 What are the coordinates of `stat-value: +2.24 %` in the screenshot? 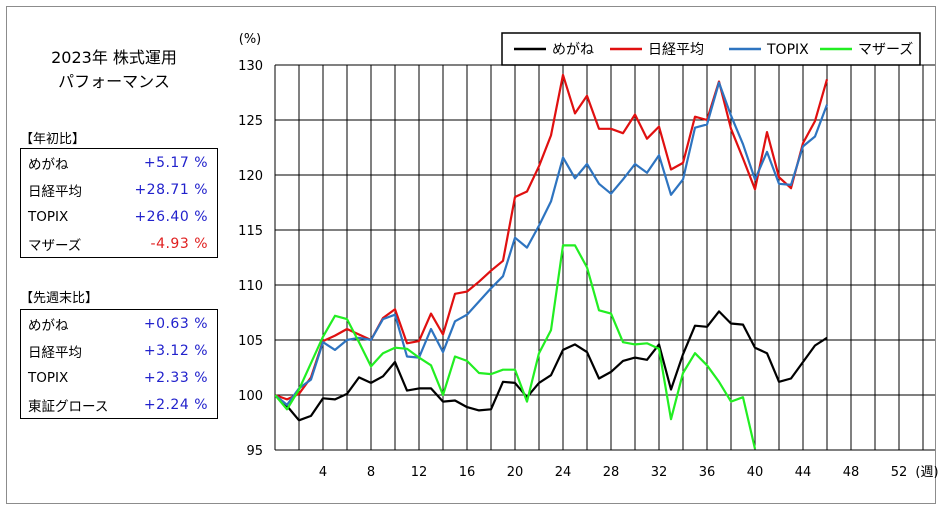 It's located at (175, 404).